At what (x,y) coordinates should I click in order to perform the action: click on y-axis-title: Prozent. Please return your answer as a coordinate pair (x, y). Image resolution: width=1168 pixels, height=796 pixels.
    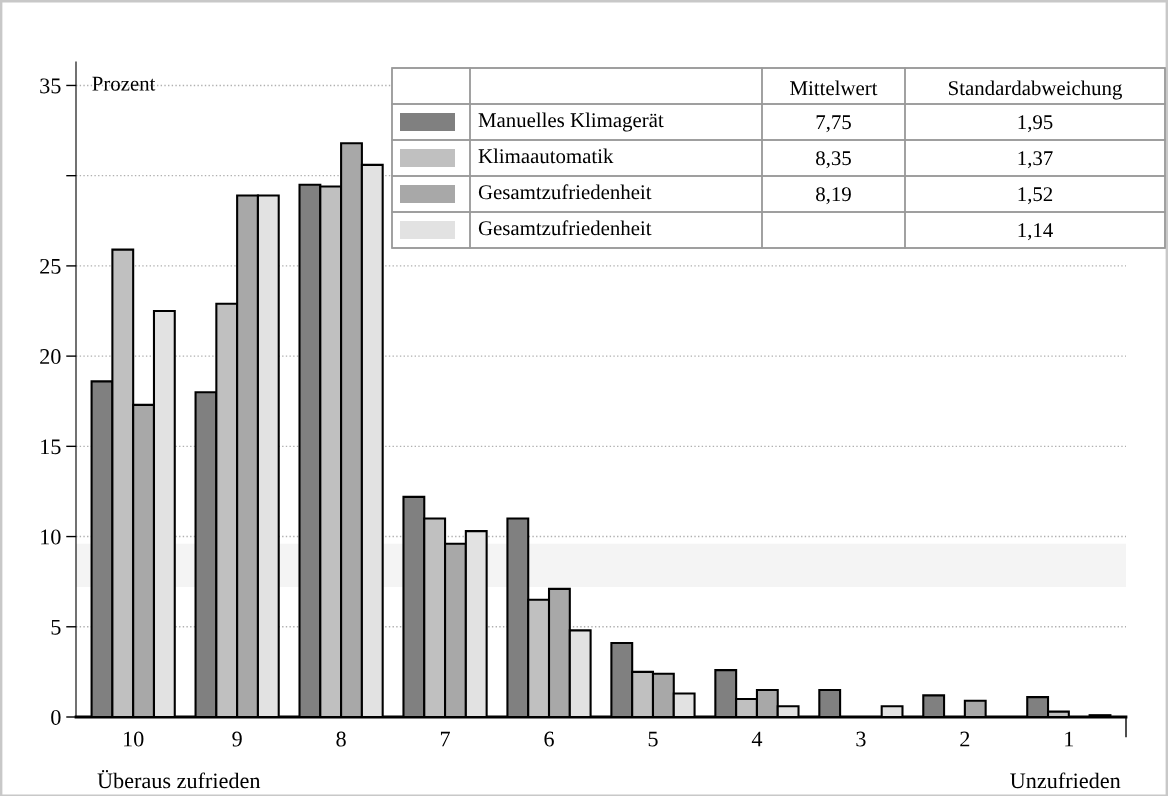
    Looking at the image, I should click on (124, 83).